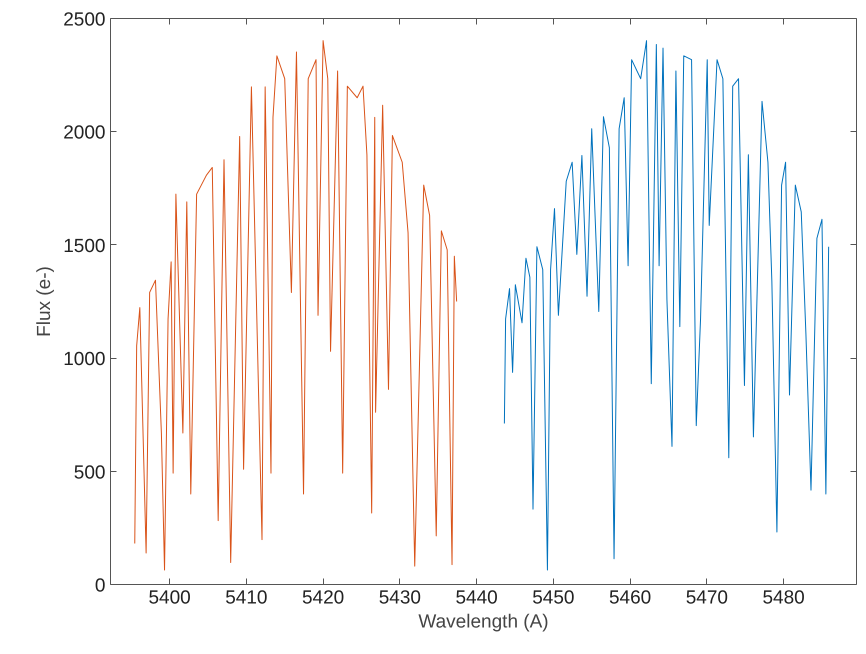 The height and width of the screenshot is (654, 866). Describe the element at coordinates (84, 246) in the screenshot. I see `y-tick-label: 1500` at that location.